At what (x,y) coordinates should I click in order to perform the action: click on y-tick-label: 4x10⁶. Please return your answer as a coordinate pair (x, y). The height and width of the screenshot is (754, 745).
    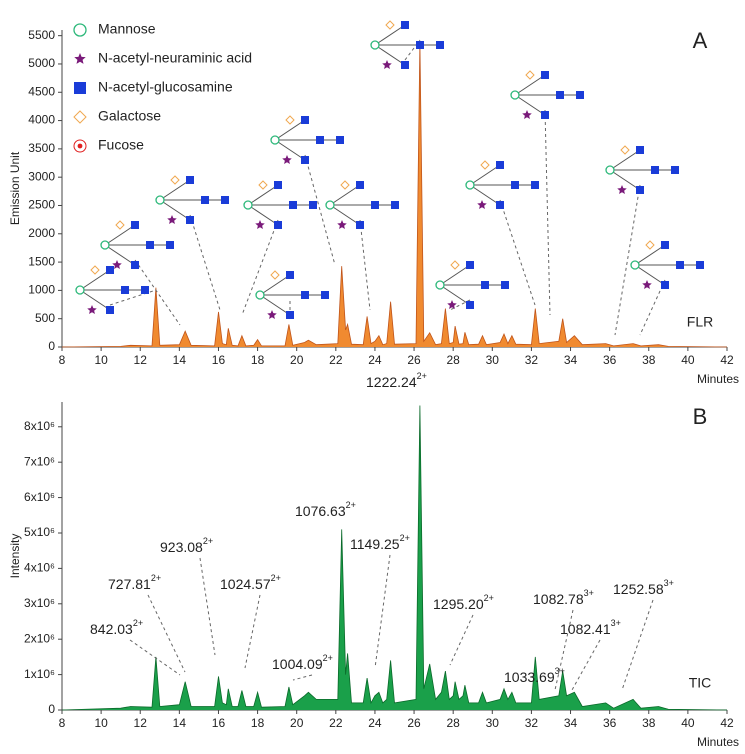
    Looking at the image, I should click on (39, 568).